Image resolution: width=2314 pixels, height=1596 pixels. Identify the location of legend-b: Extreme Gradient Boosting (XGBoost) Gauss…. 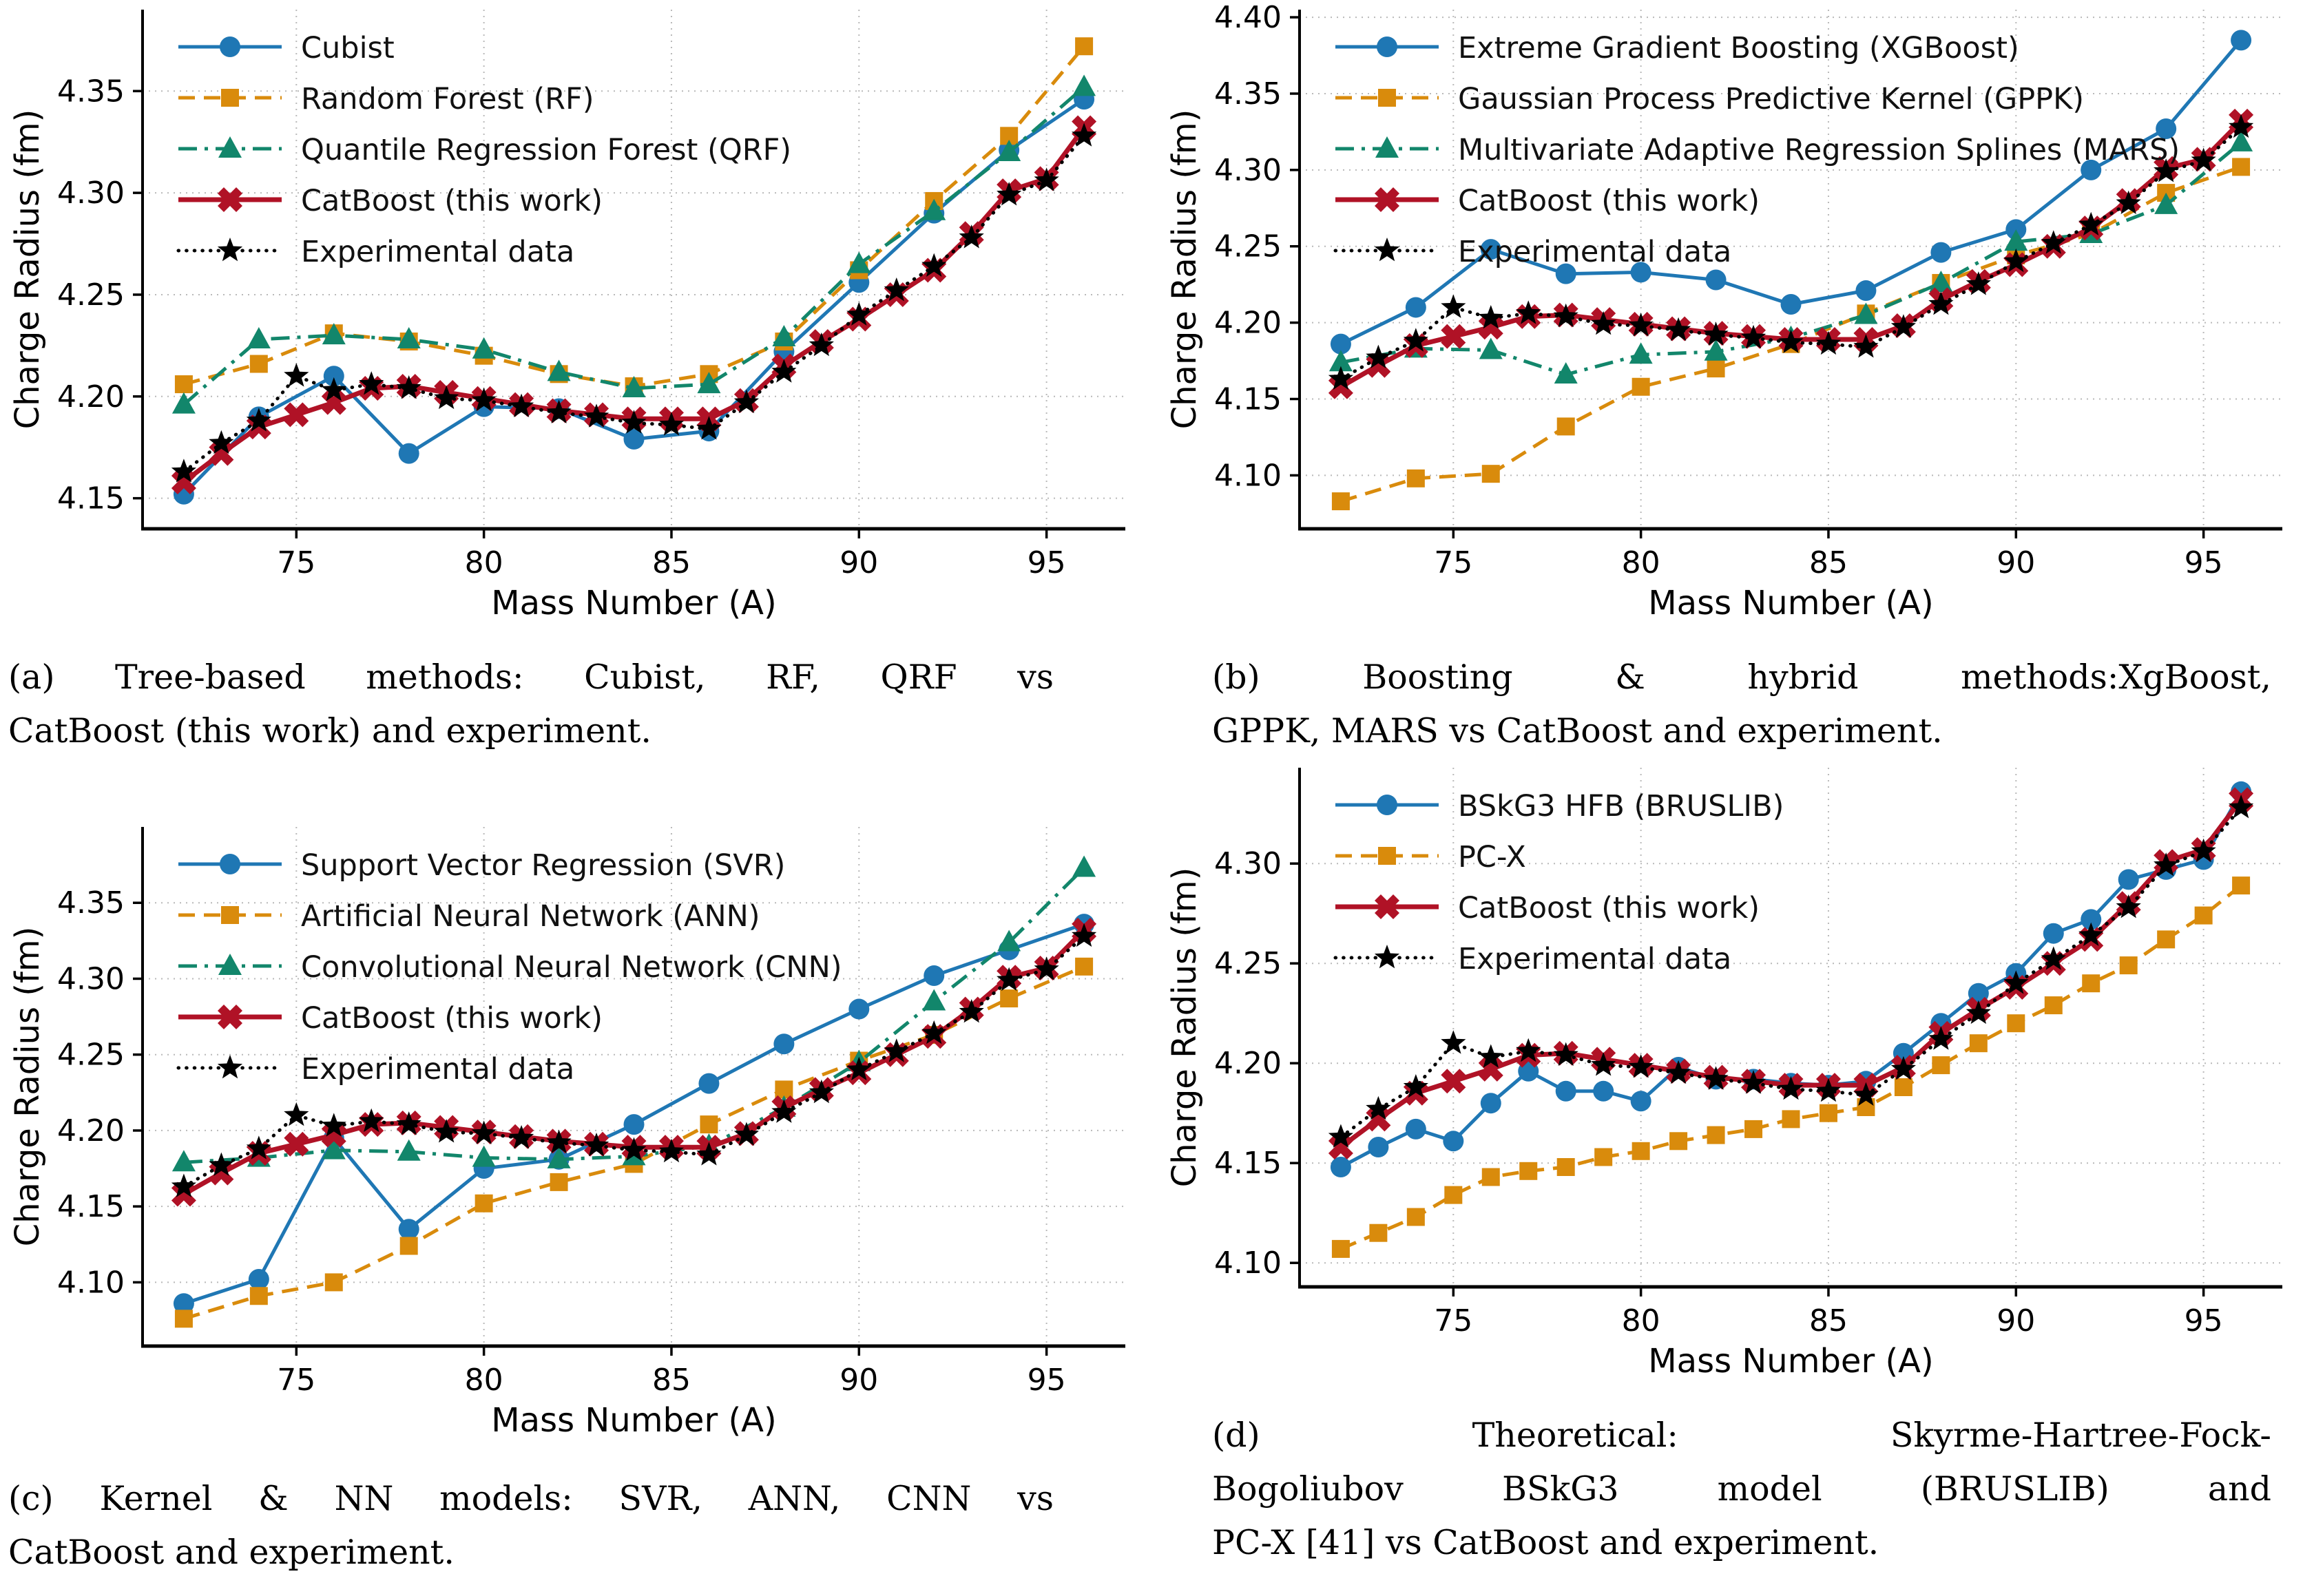
(1756, 150).